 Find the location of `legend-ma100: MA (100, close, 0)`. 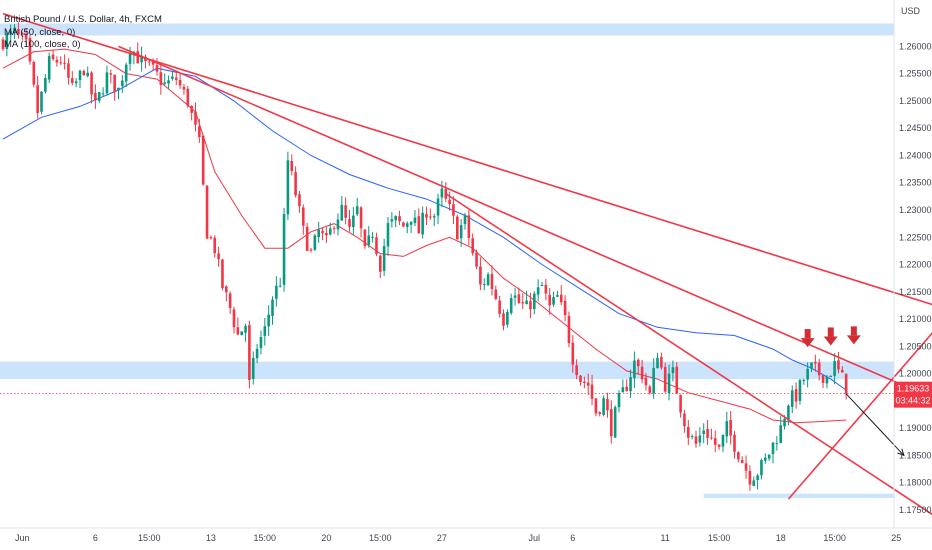

legend-ma100: MA (100, close, 0) is located at coordinates (42, 44).